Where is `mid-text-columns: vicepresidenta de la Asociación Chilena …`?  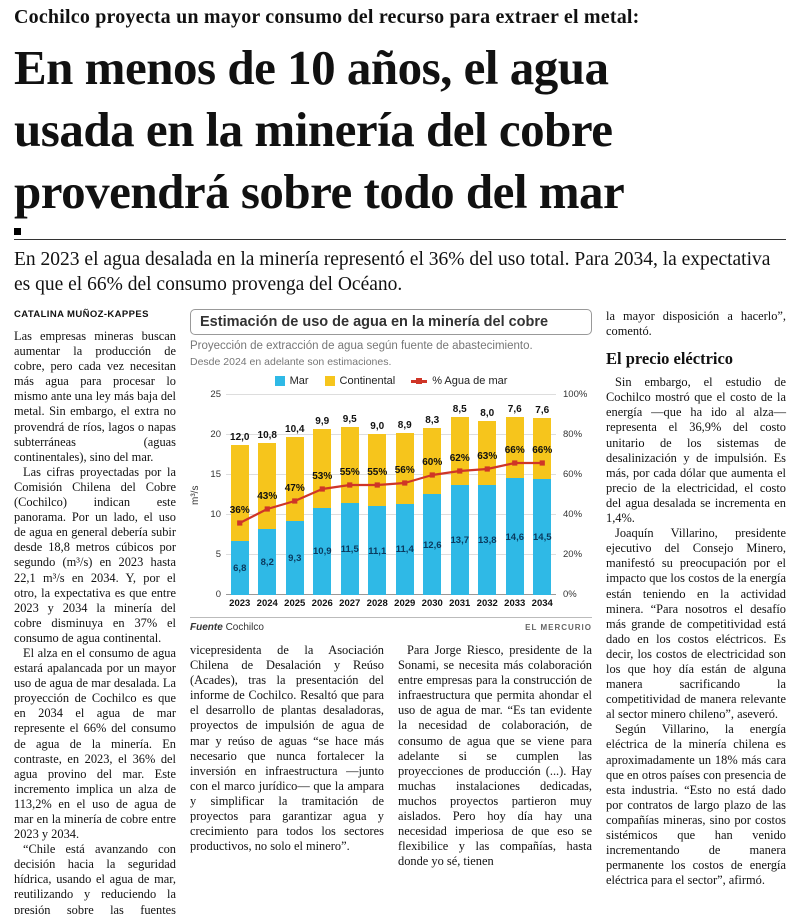 mid-text-columns: vicepresidenta de la Asociación Chilena … is located at coordinates (391, 756).